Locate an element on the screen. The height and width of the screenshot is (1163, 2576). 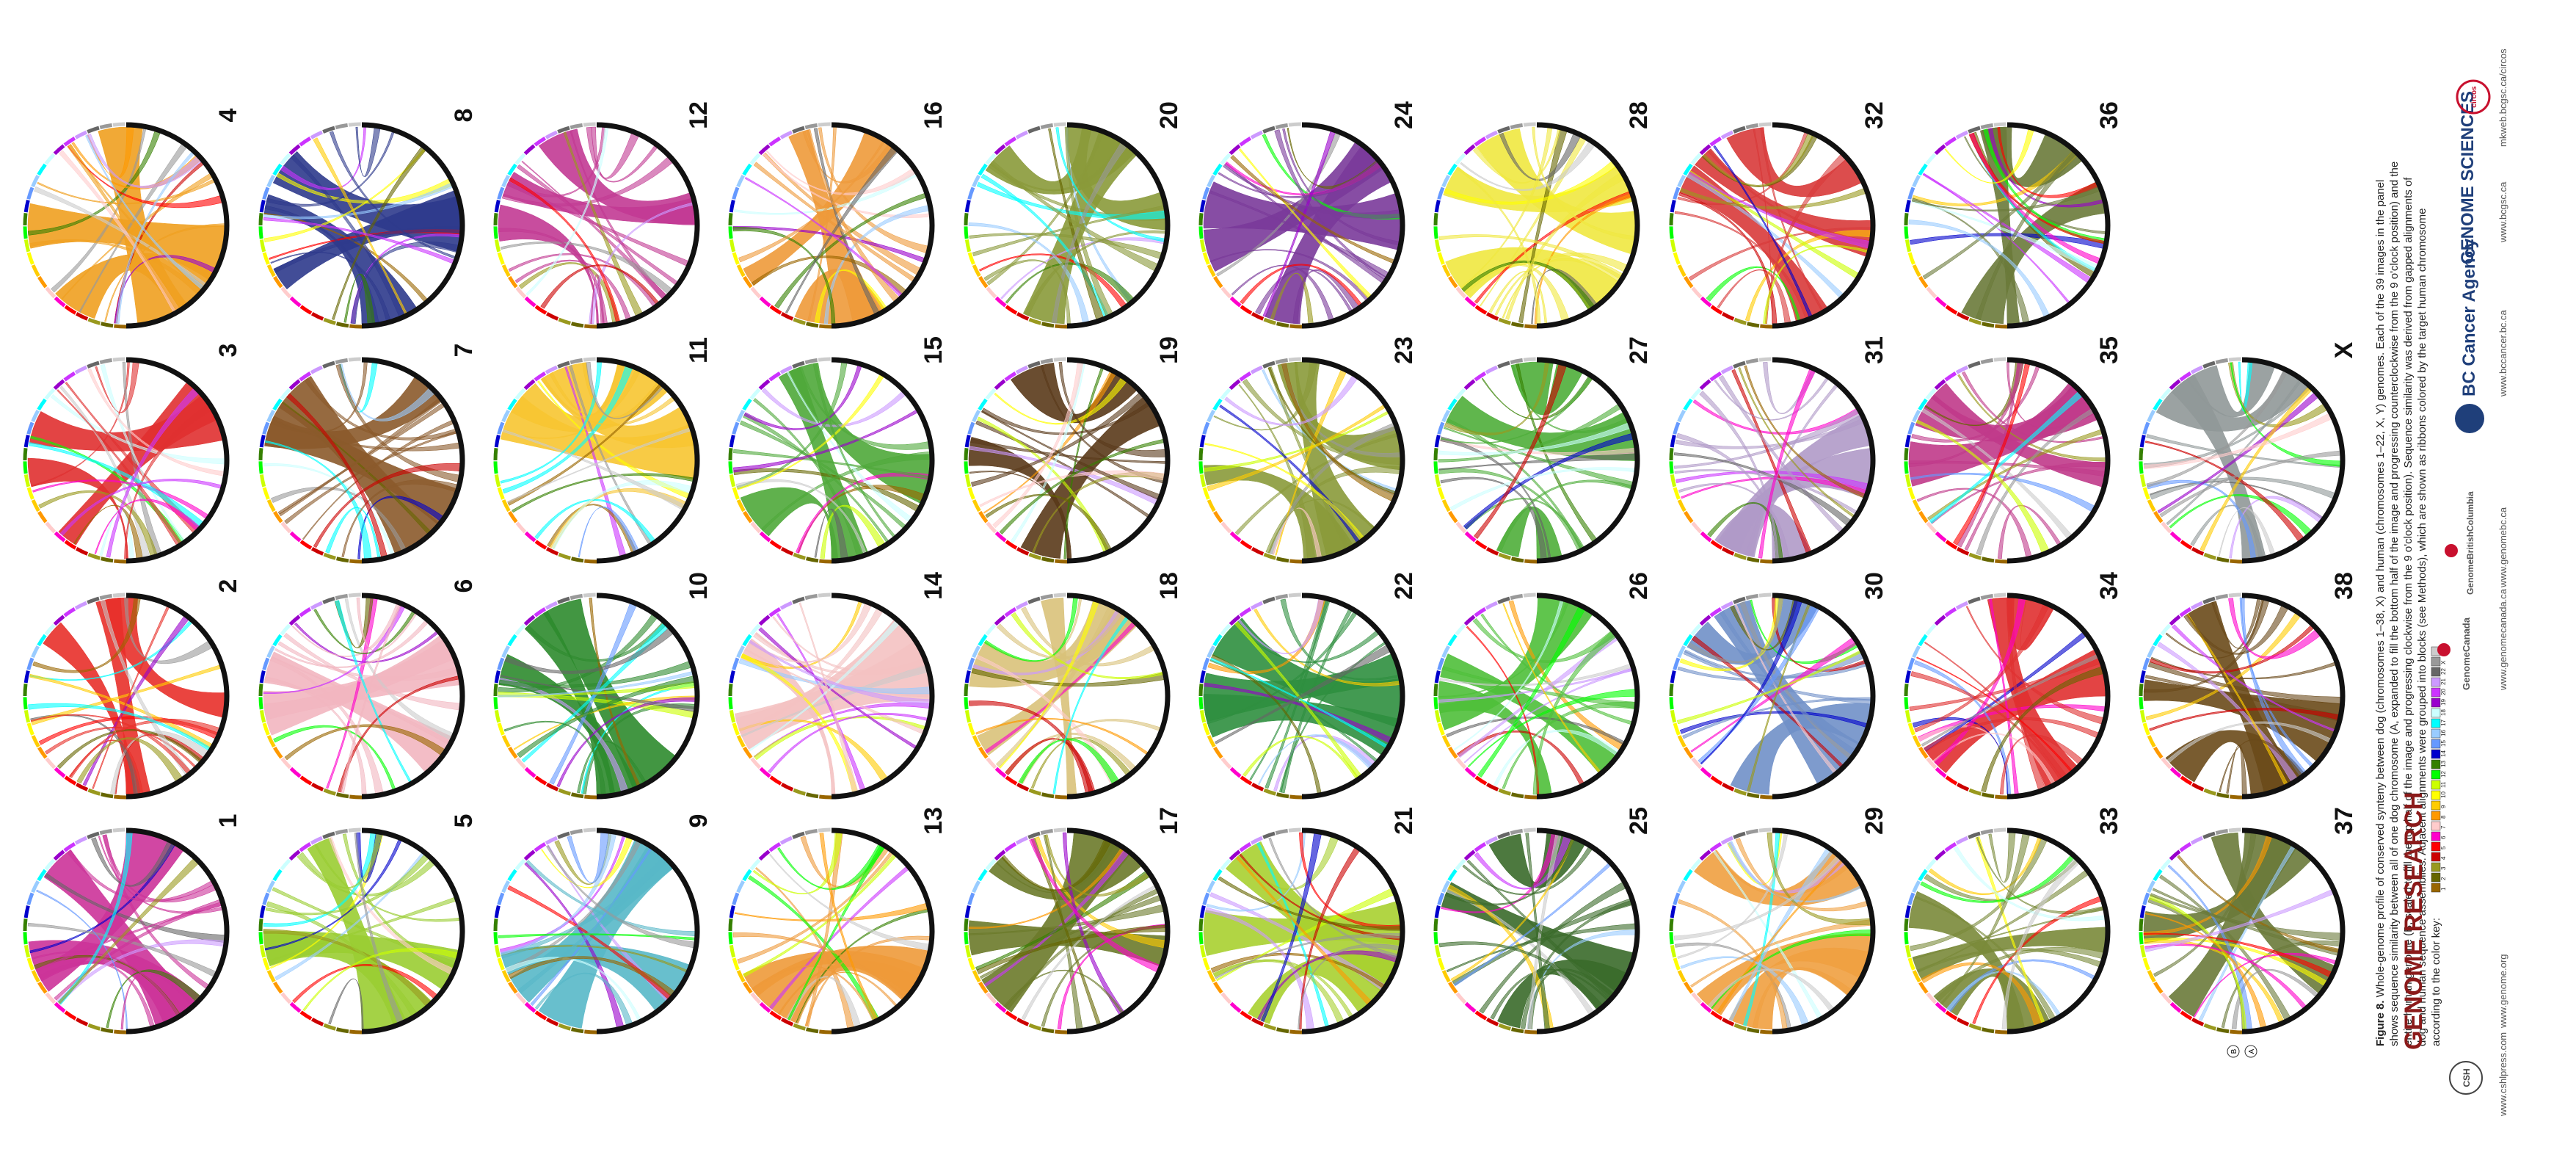
dog-chromosome is located at coordinates (1588, 931).